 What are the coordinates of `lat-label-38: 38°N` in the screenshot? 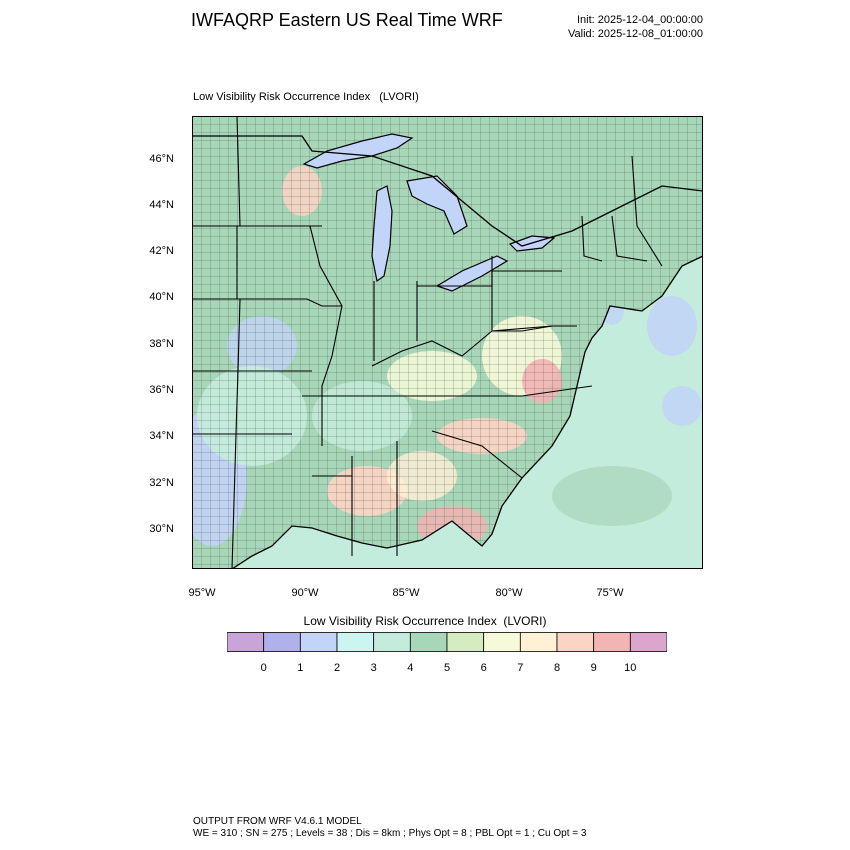 It's located at (161, 344).